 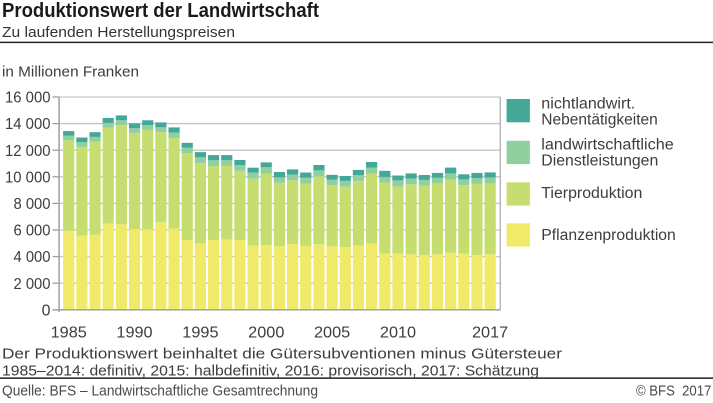 I want to click on svg-text: 2010, so click(x=398, y=332).